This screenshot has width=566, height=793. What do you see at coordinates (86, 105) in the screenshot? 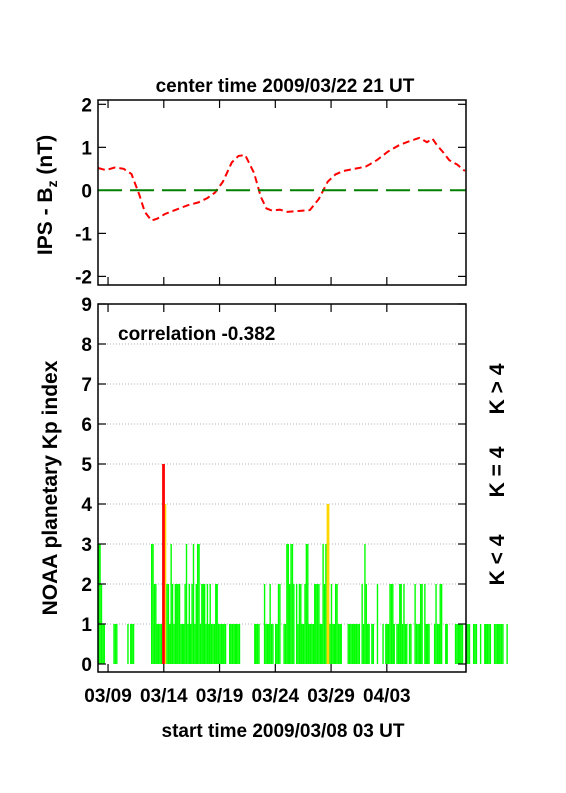
I see `top-y-tick-label: 2` at bounding box center [86, 105].